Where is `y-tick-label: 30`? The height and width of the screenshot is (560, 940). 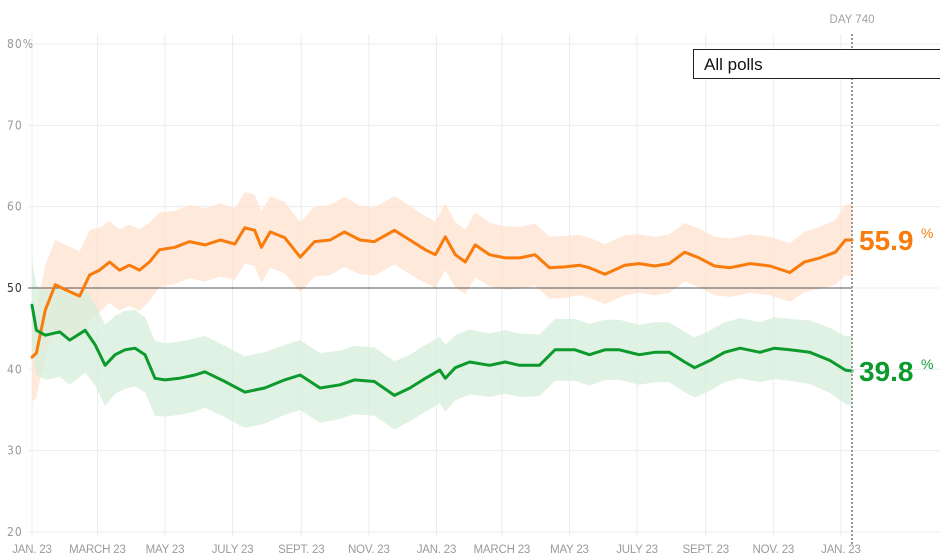
y-tick-label: 30 is located at coordinates (15, 451).